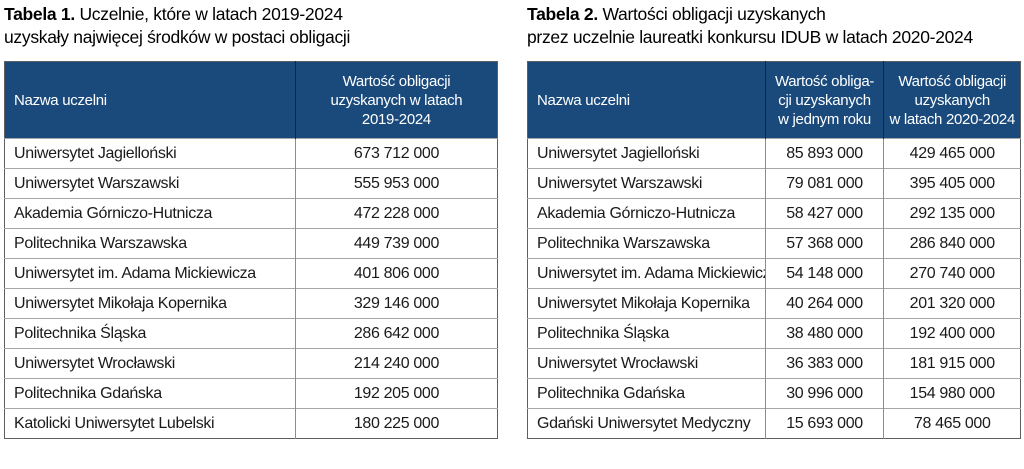  What do you see at coordinates (825, 213) in the screenshot?
I see `value-cell: 58 427 000` at bounding box center [825, 213].